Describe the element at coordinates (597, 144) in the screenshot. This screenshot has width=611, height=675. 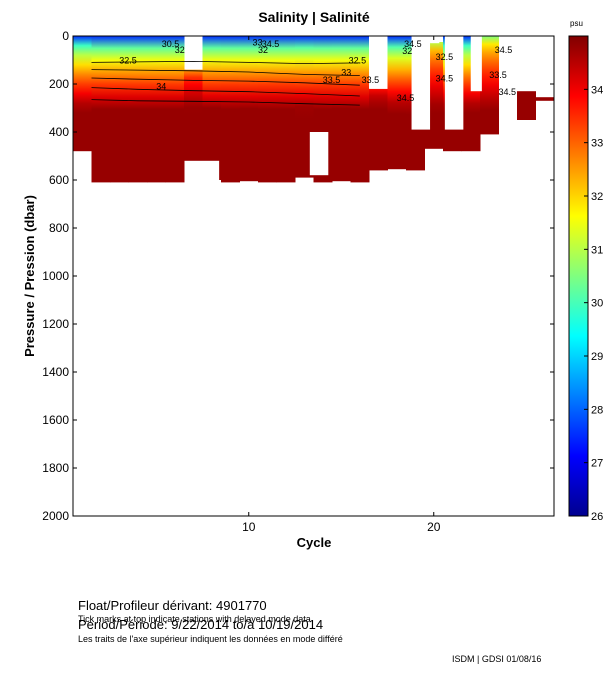
I see `colorbar-tick-label: 33` at that location.